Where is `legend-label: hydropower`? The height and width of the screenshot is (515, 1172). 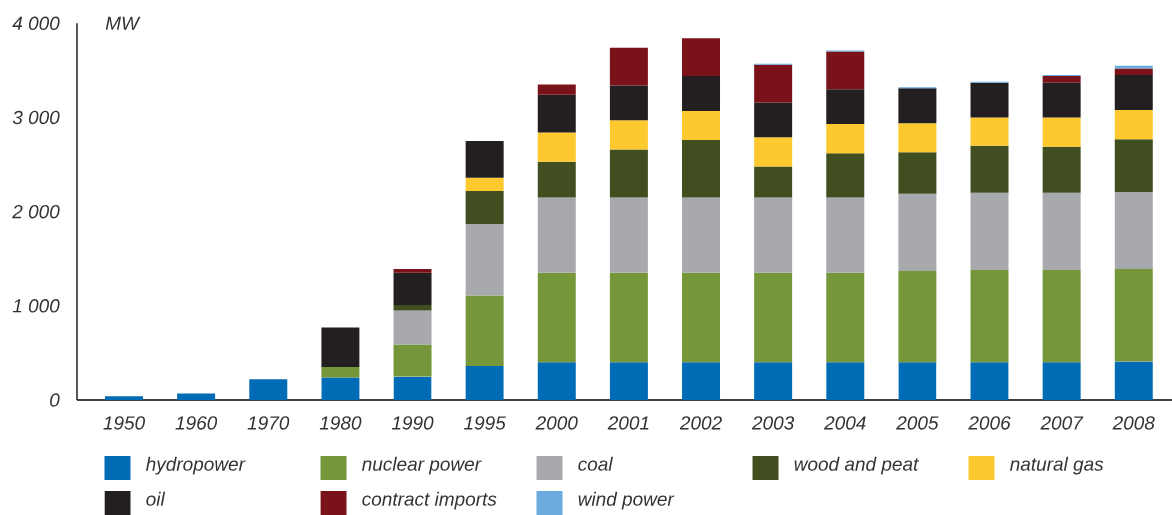
legend-label: hydropower is located at coordinates (196, 465).